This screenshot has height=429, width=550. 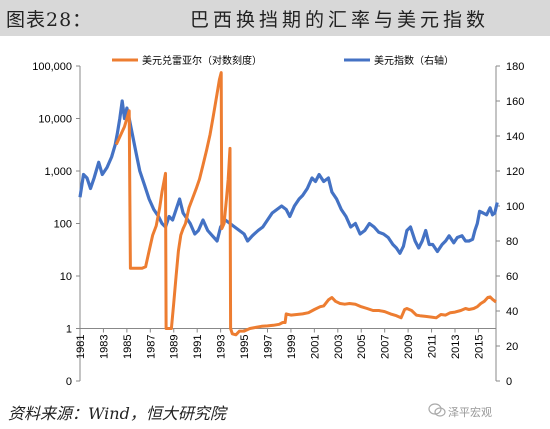 I want to click on x-tick-label: 1999, so click(x=292, y=347).